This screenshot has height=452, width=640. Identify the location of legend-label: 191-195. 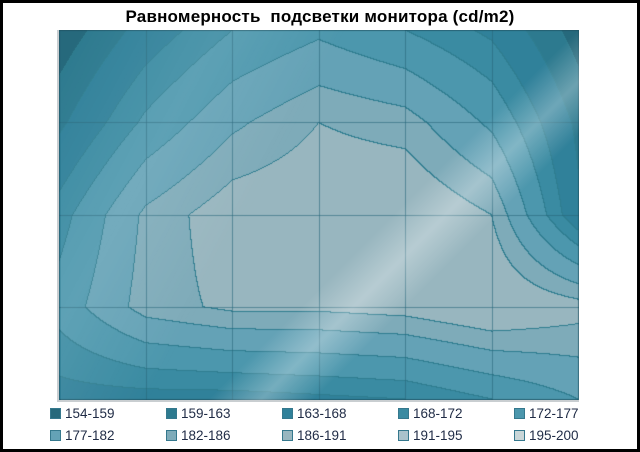
(438, 435).